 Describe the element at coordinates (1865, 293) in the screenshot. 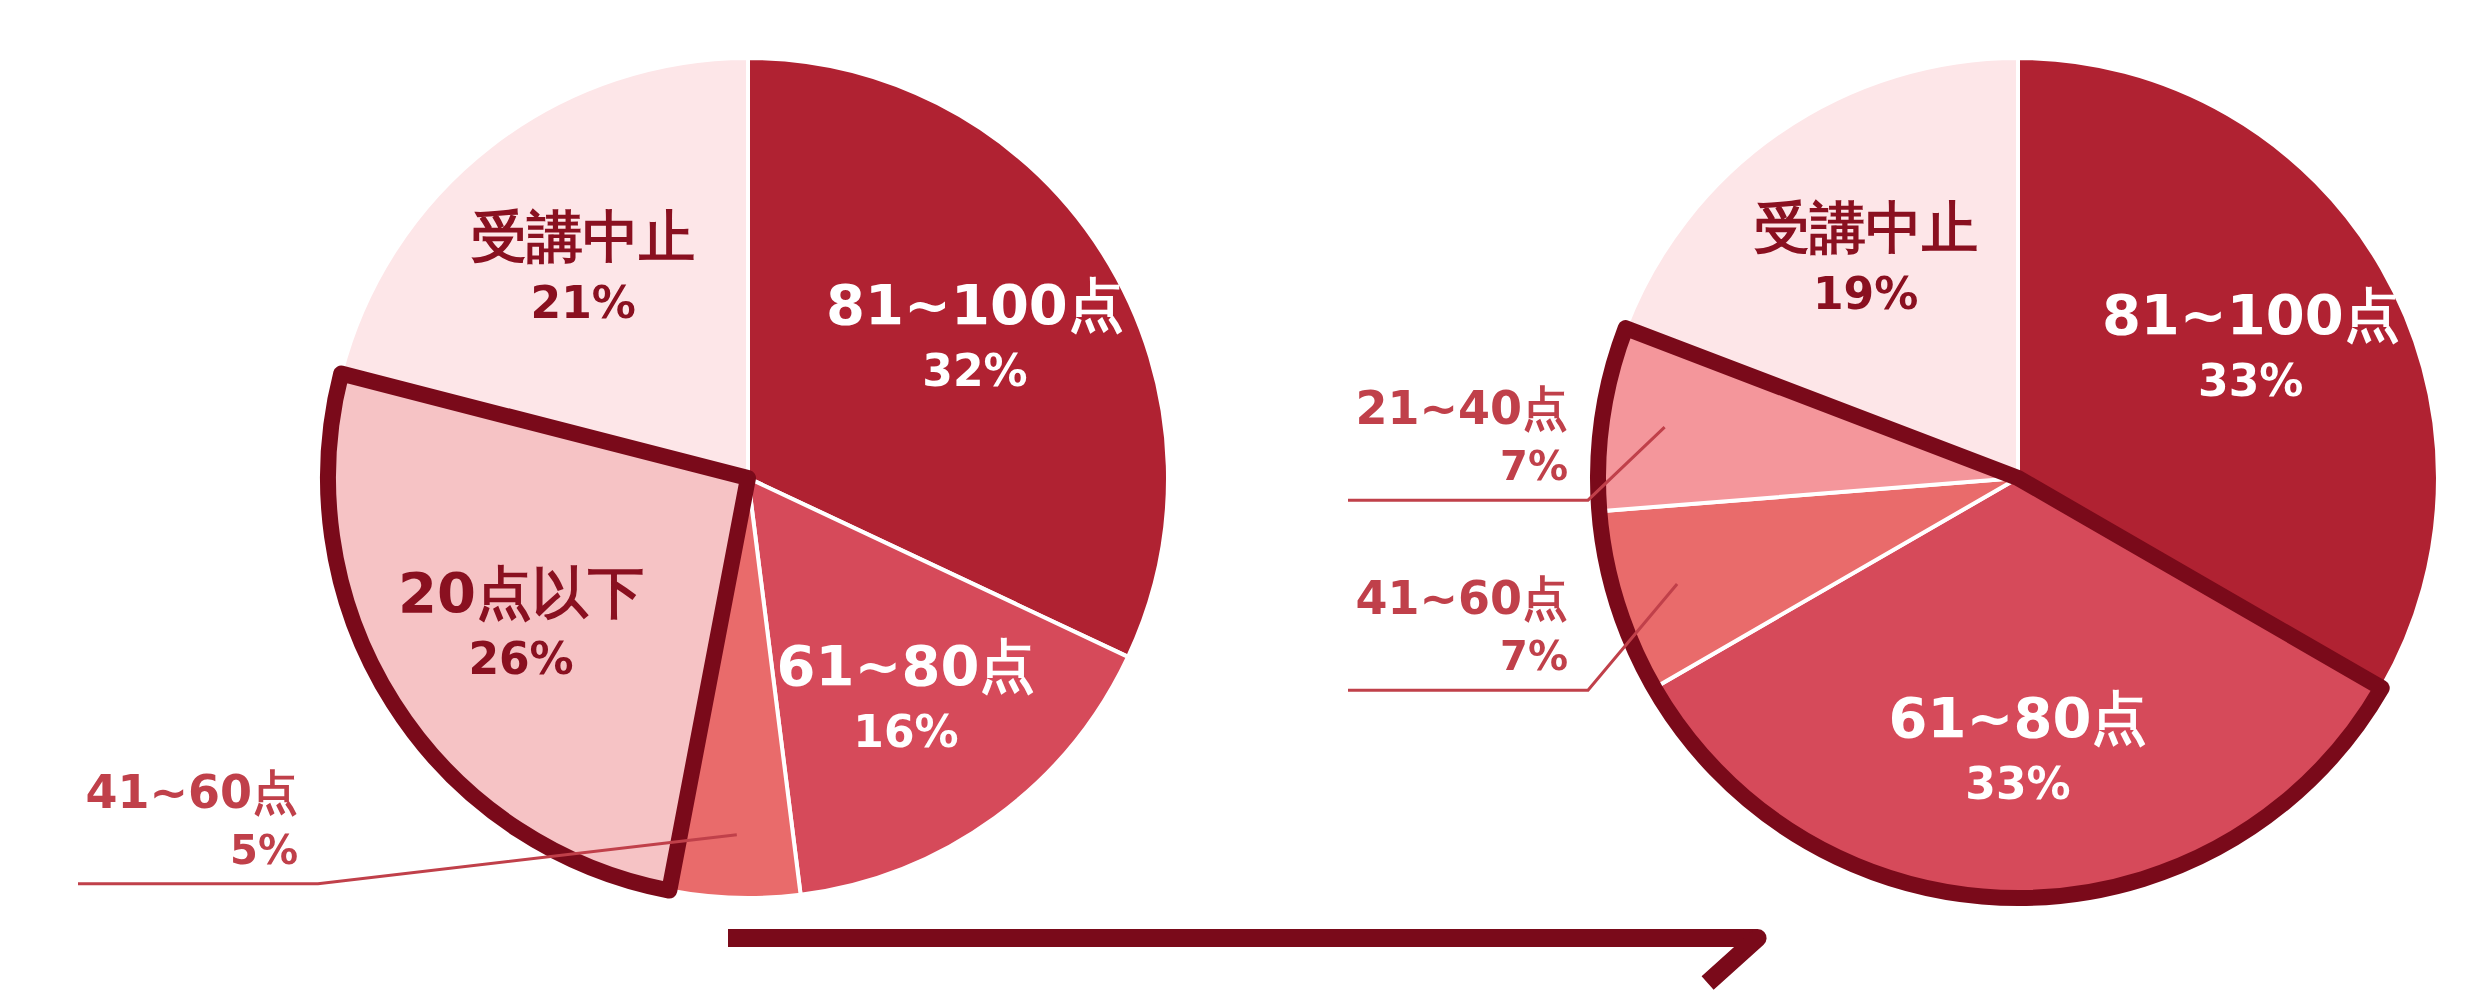

I see `data-label: 19%` at that location.